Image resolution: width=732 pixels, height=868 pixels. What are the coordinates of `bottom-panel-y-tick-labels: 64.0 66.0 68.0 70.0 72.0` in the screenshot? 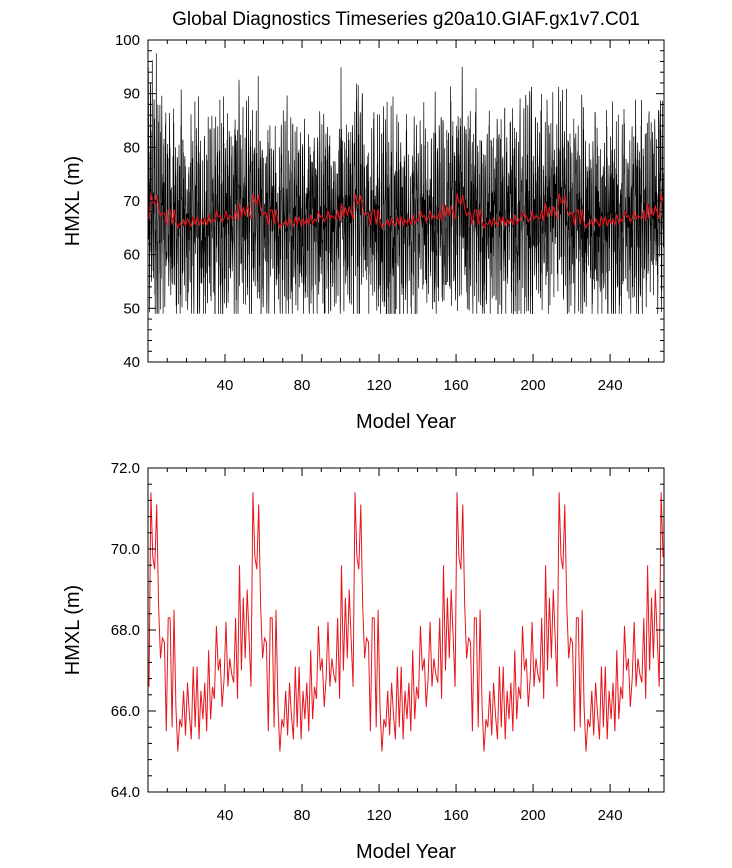 It's located at (125, 630).